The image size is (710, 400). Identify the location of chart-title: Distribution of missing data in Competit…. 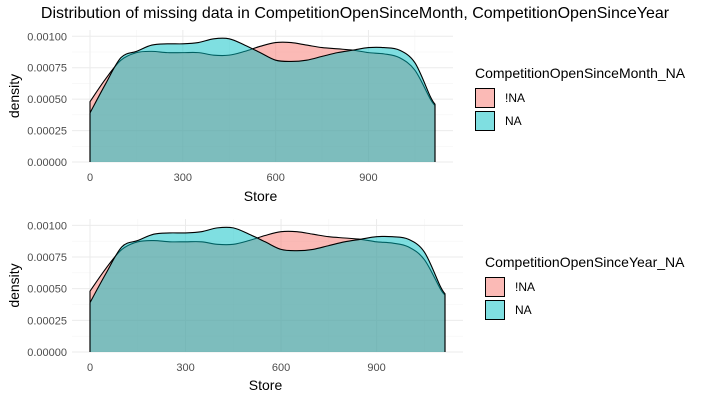
(355, 13).